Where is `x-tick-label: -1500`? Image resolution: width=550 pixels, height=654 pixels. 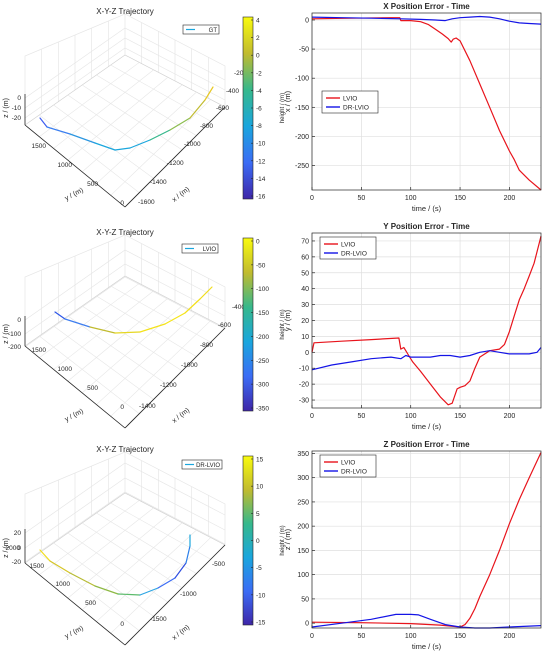
x-tick-label: -1500 is located at coordinates (158, 619).